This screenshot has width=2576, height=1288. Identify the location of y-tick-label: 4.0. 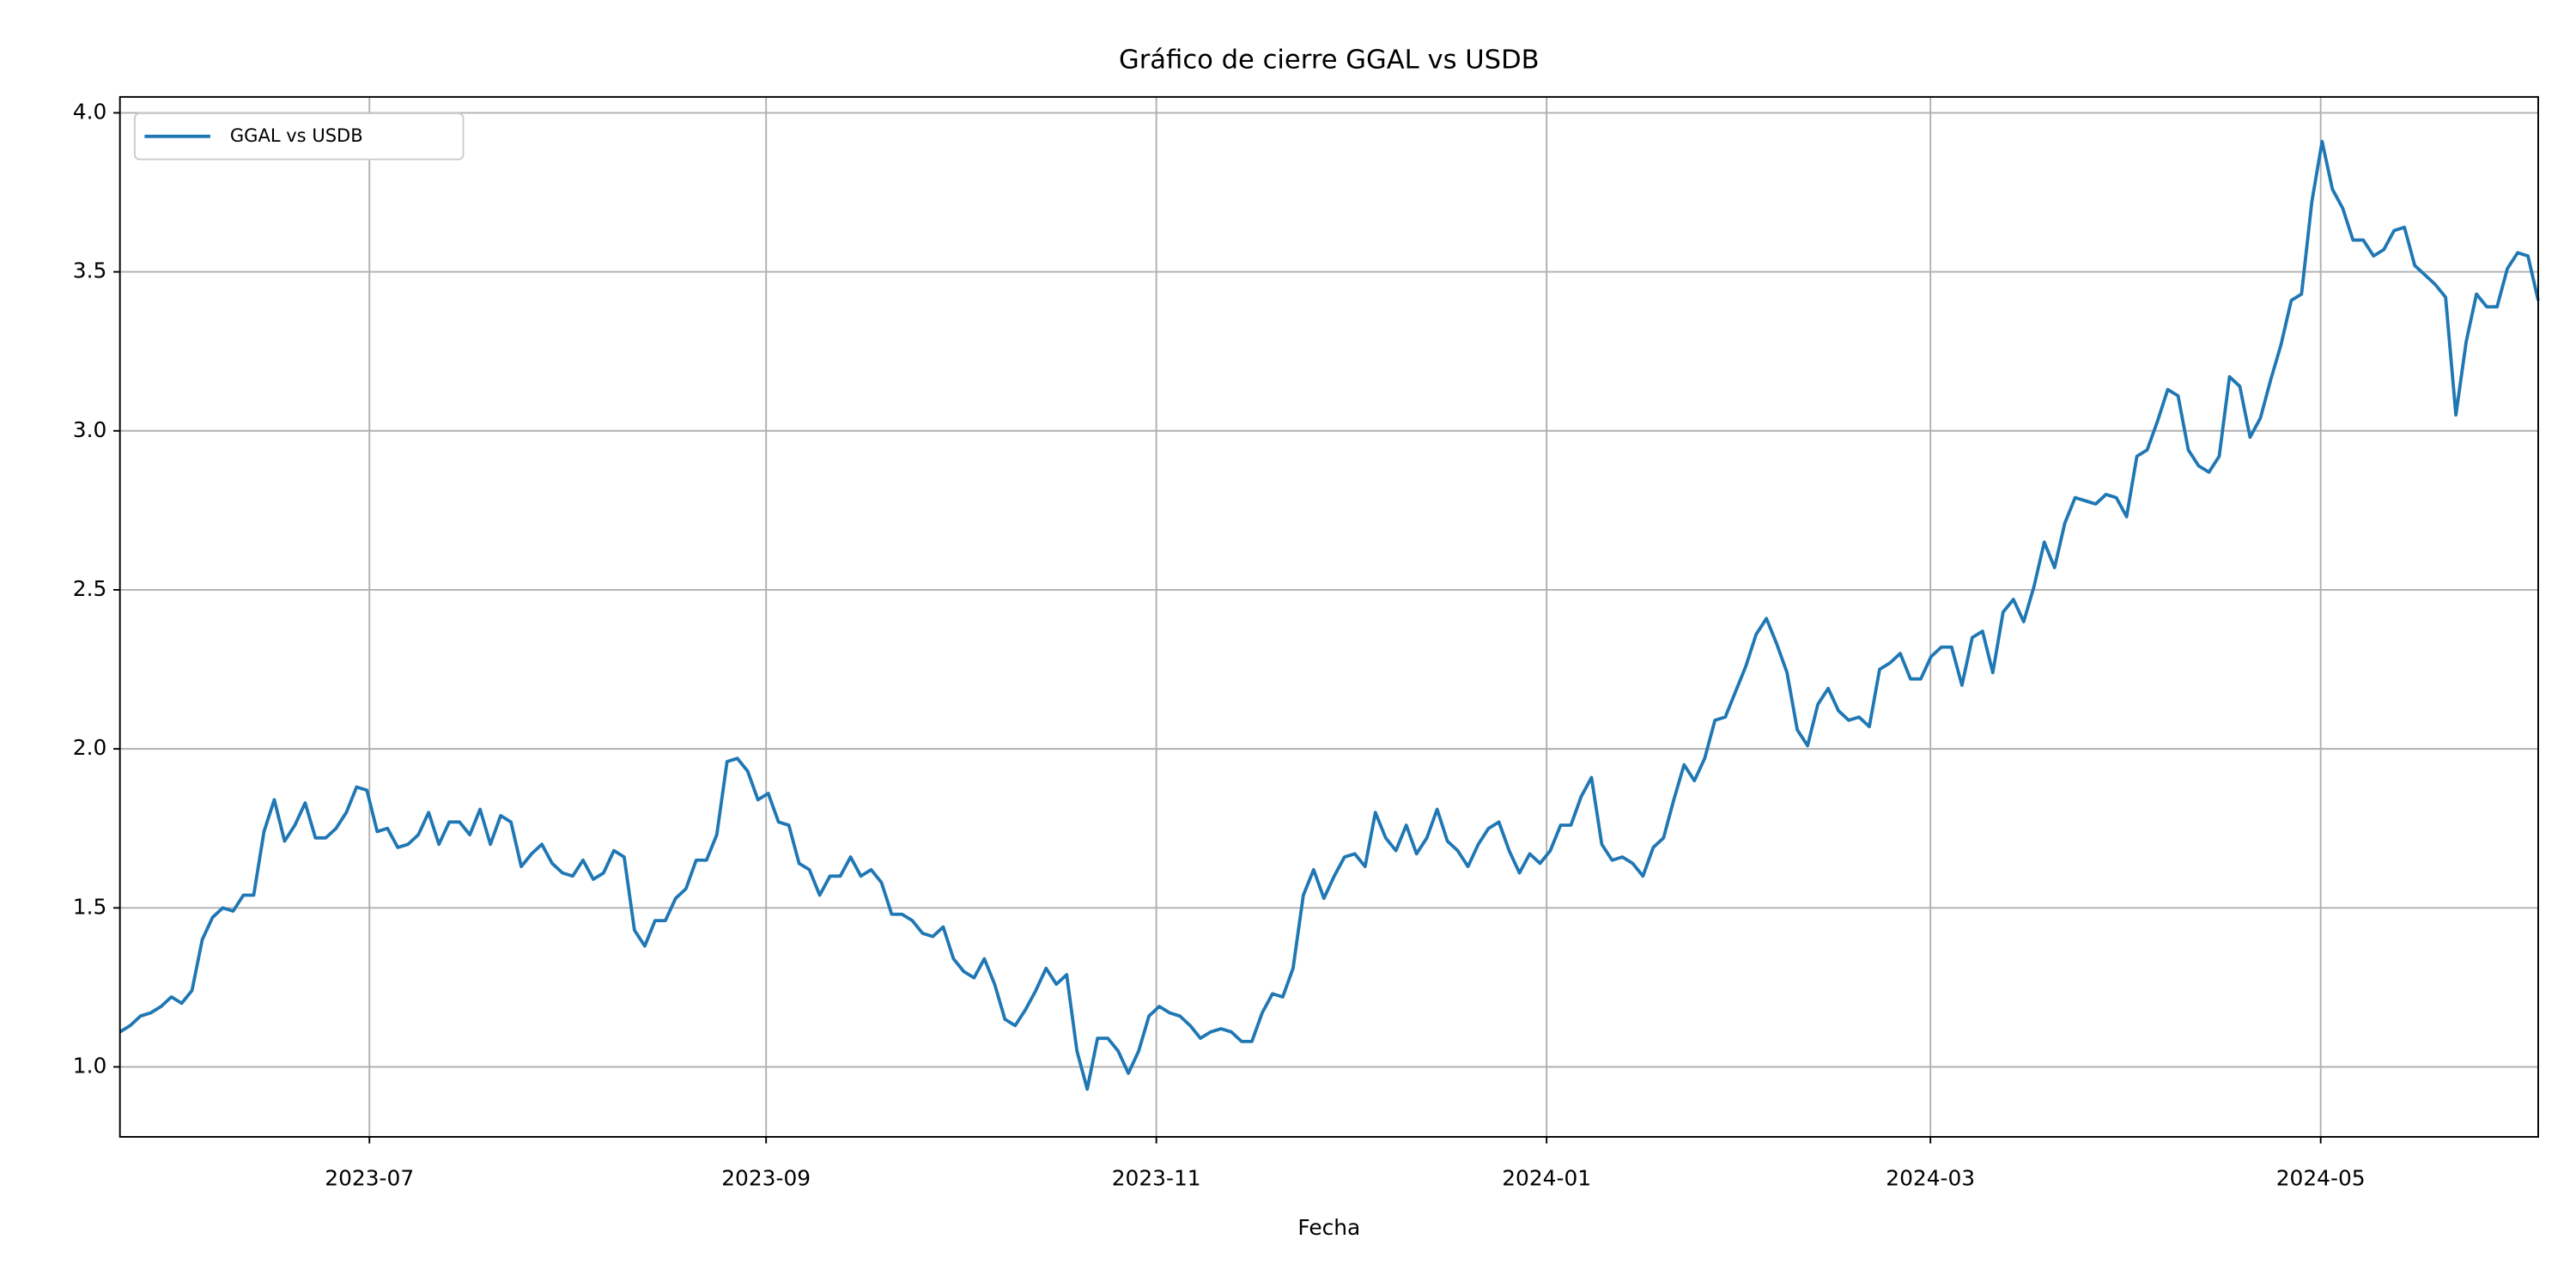
(90, 112).